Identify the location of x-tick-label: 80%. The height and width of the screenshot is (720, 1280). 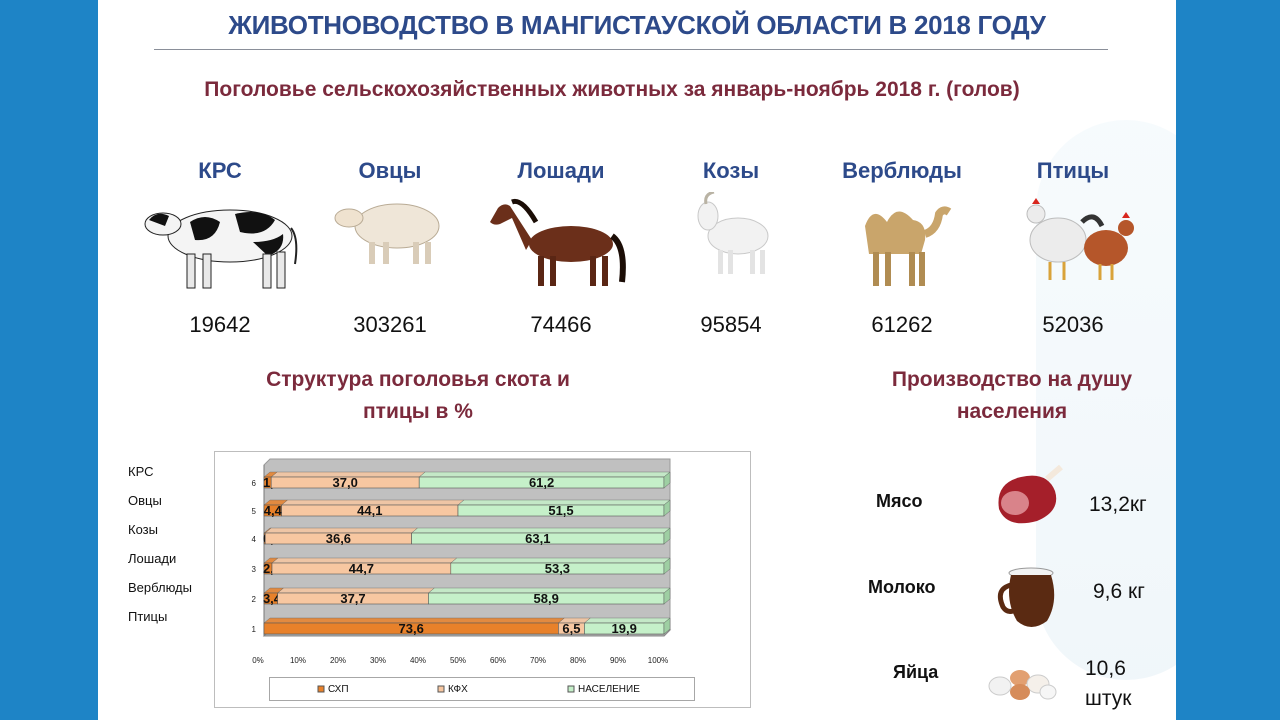
(578, 660).